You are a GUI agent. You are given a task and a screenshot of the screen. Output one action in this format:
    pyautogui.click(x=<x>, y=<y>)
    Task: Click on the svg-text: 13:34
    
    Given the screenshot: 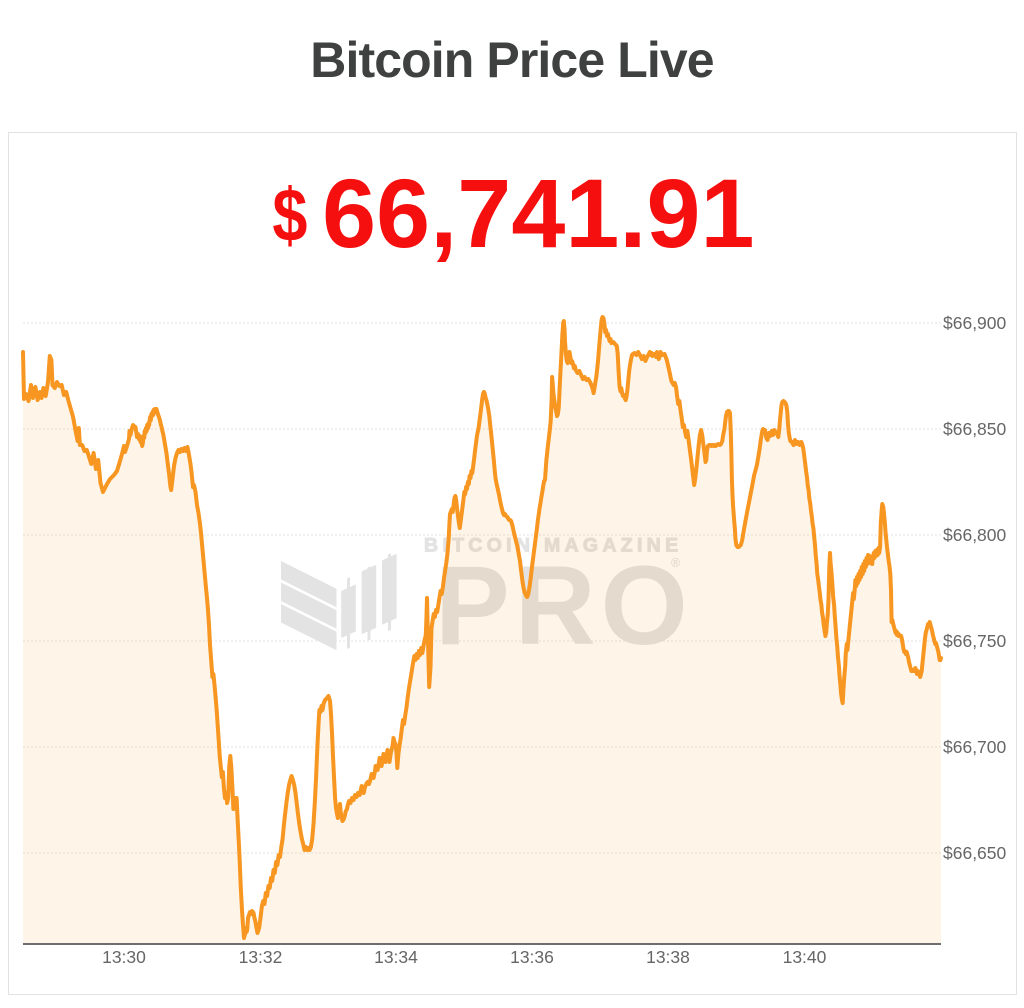 What is the action you would take?
    pyautogui.click(x=396, y=957)
    